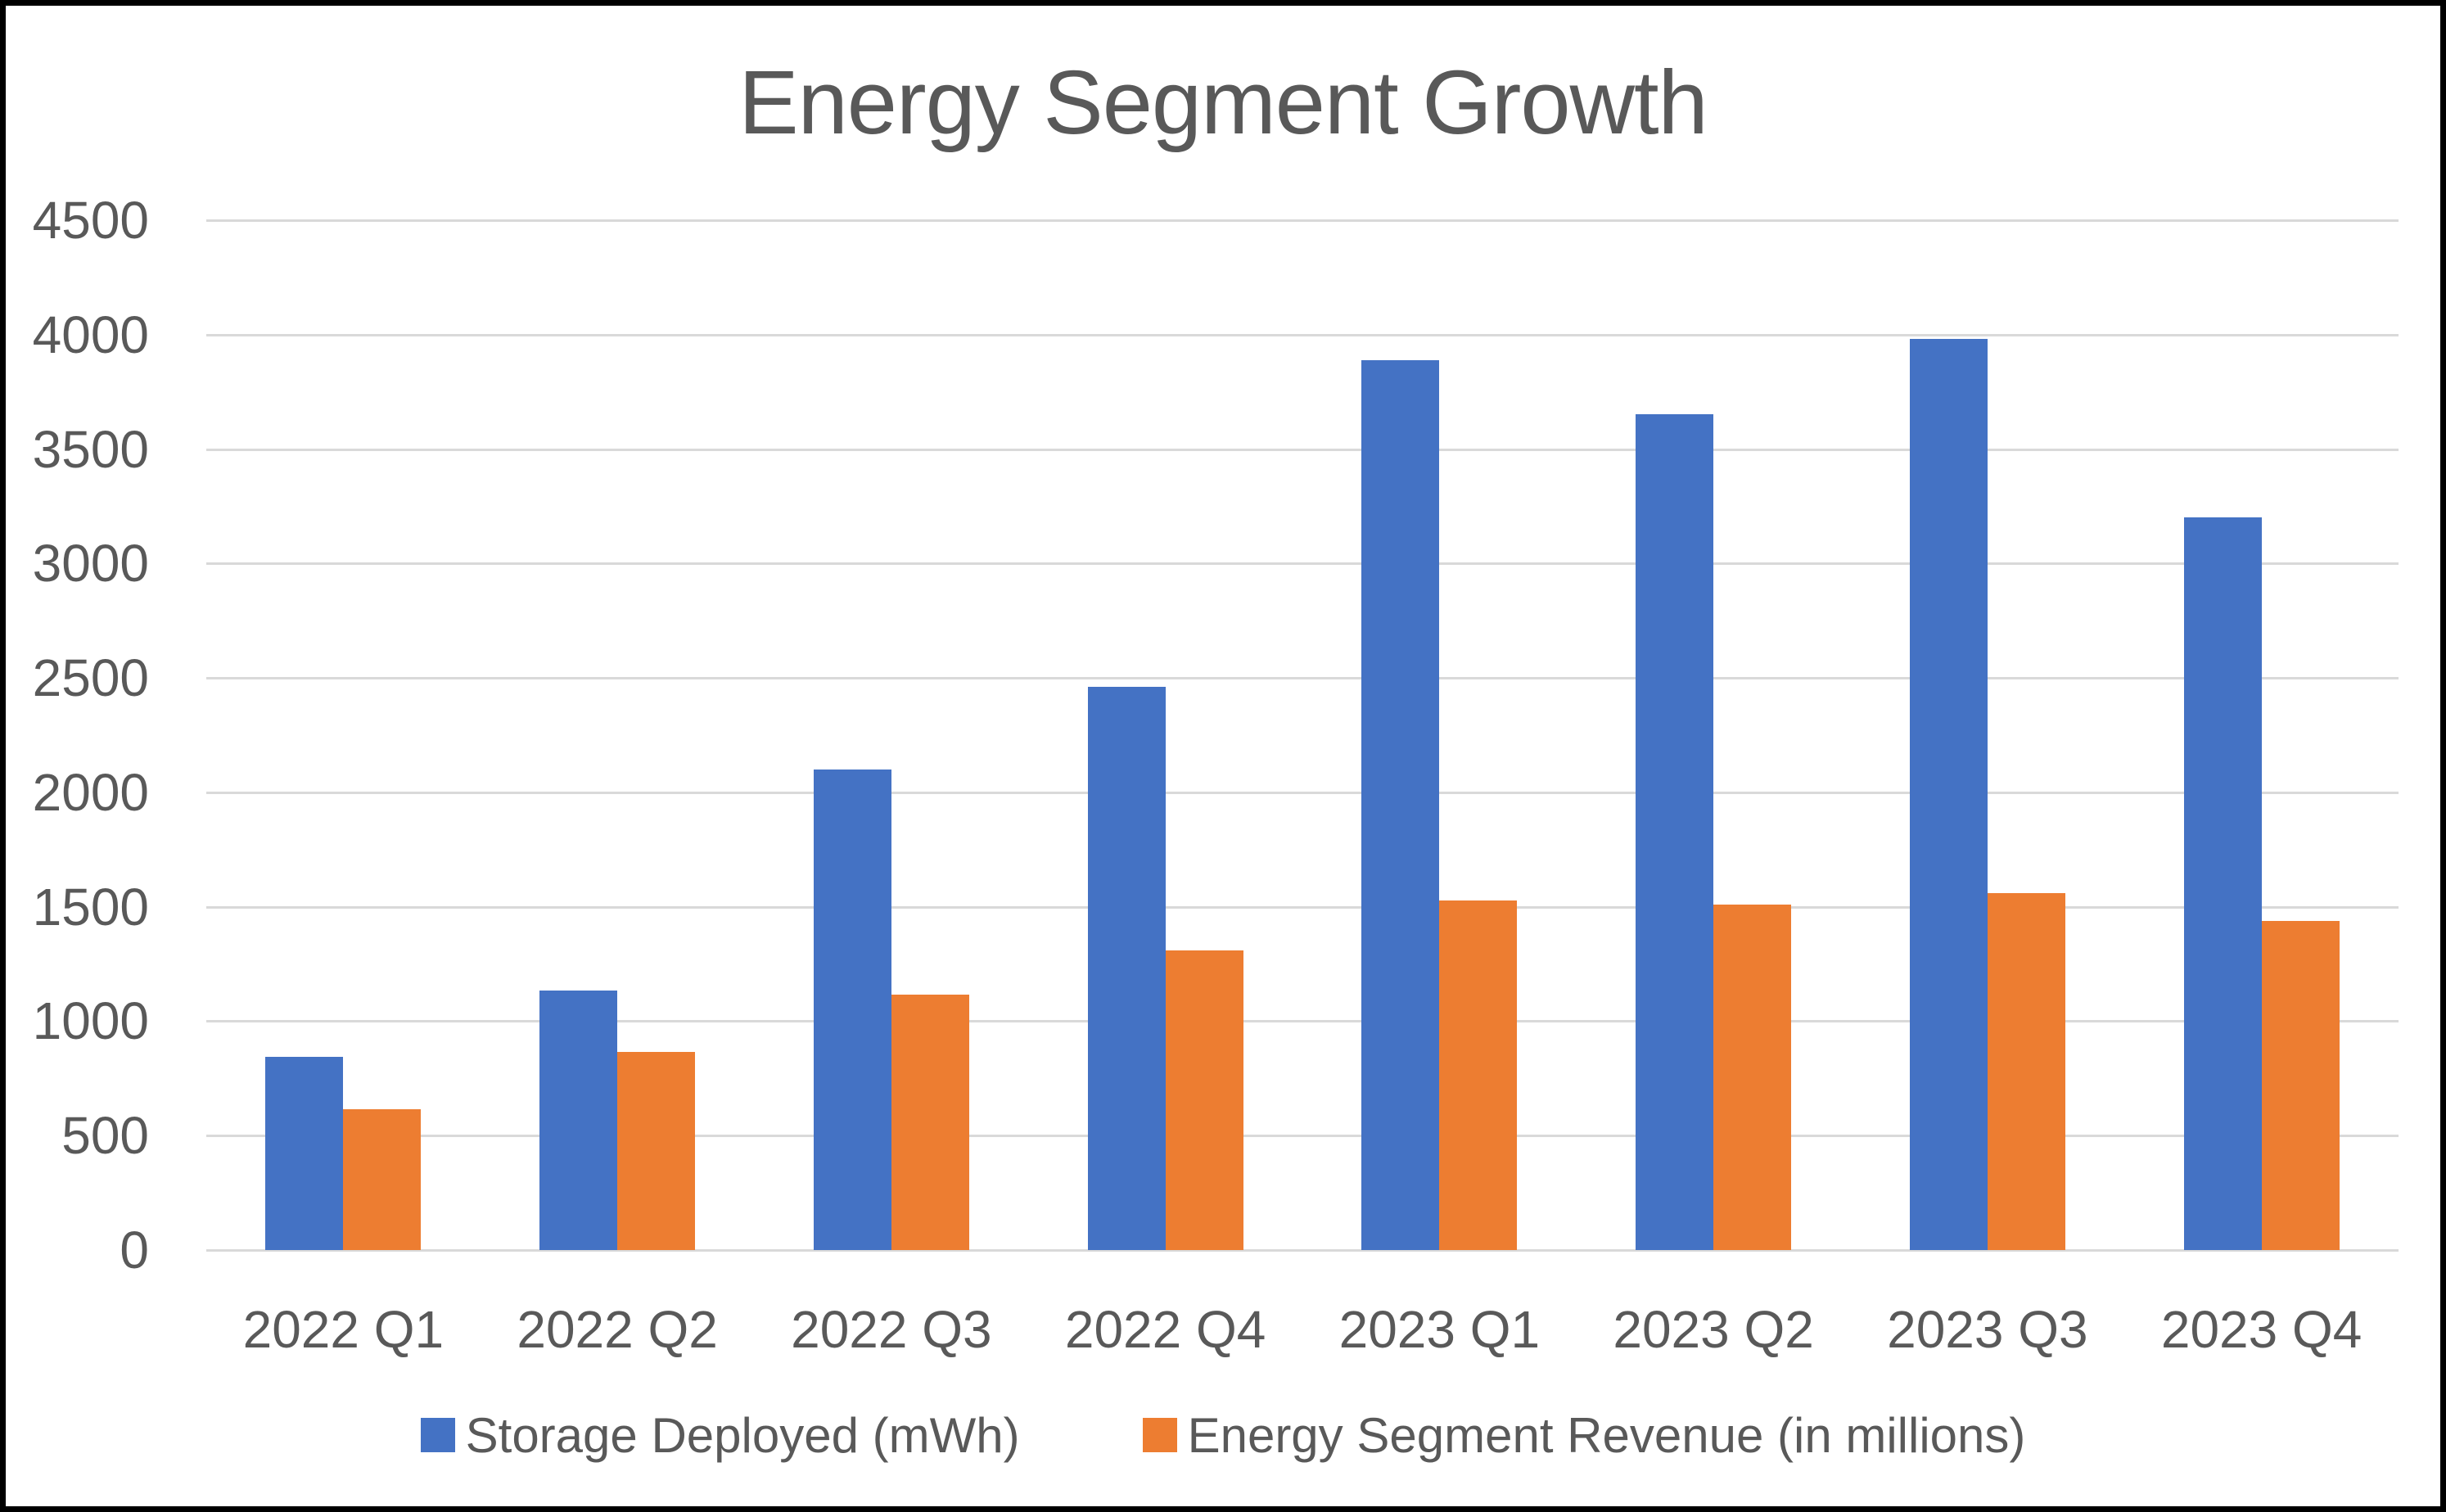 This screenshot has height=1512, width=2446. What do you see at coordinates (343, 1329) in the screenshot?
I see `x-tick-label-2022-q1: 2022 Q1` at bounding box center [343, 1329].